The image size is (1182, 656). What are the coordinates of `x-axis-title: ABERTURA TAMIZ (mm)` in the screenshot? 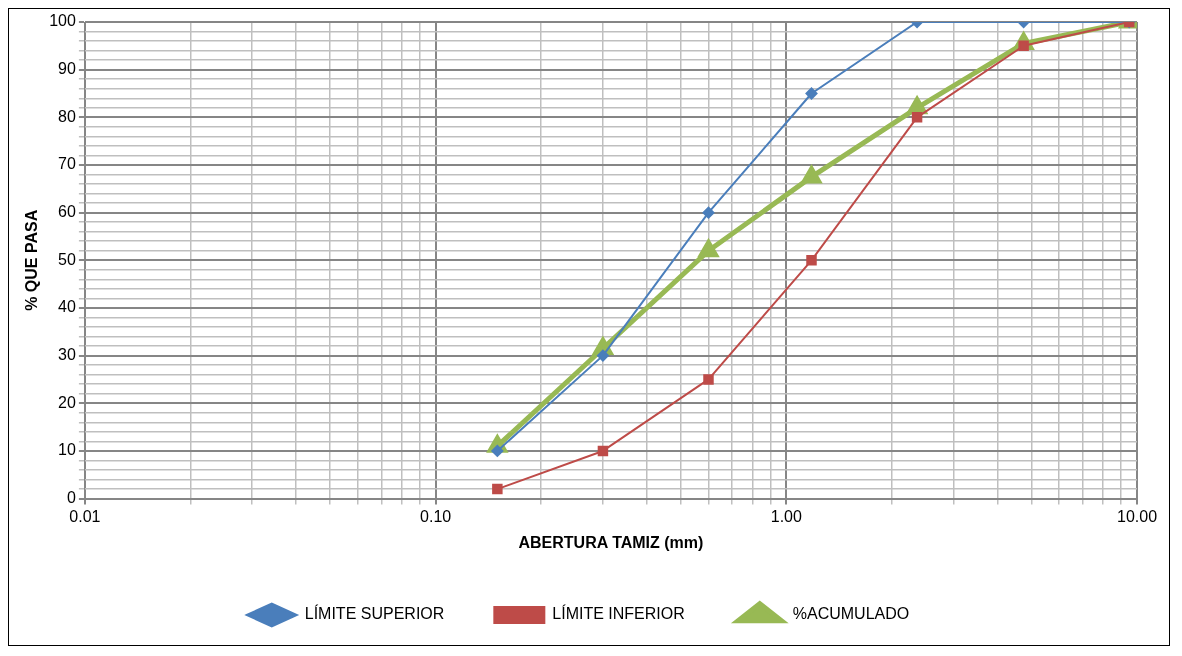 It's located at (611, 542).